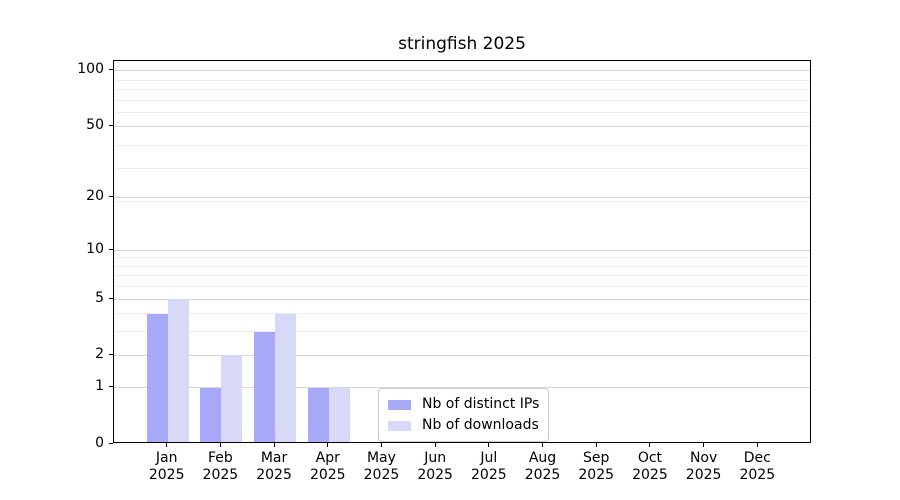 The width and height of the screenshot is (900, 500). Describe the element at coordinates (327, 458) in the screenshot. I see `x-tick-month: Apr` at that location.